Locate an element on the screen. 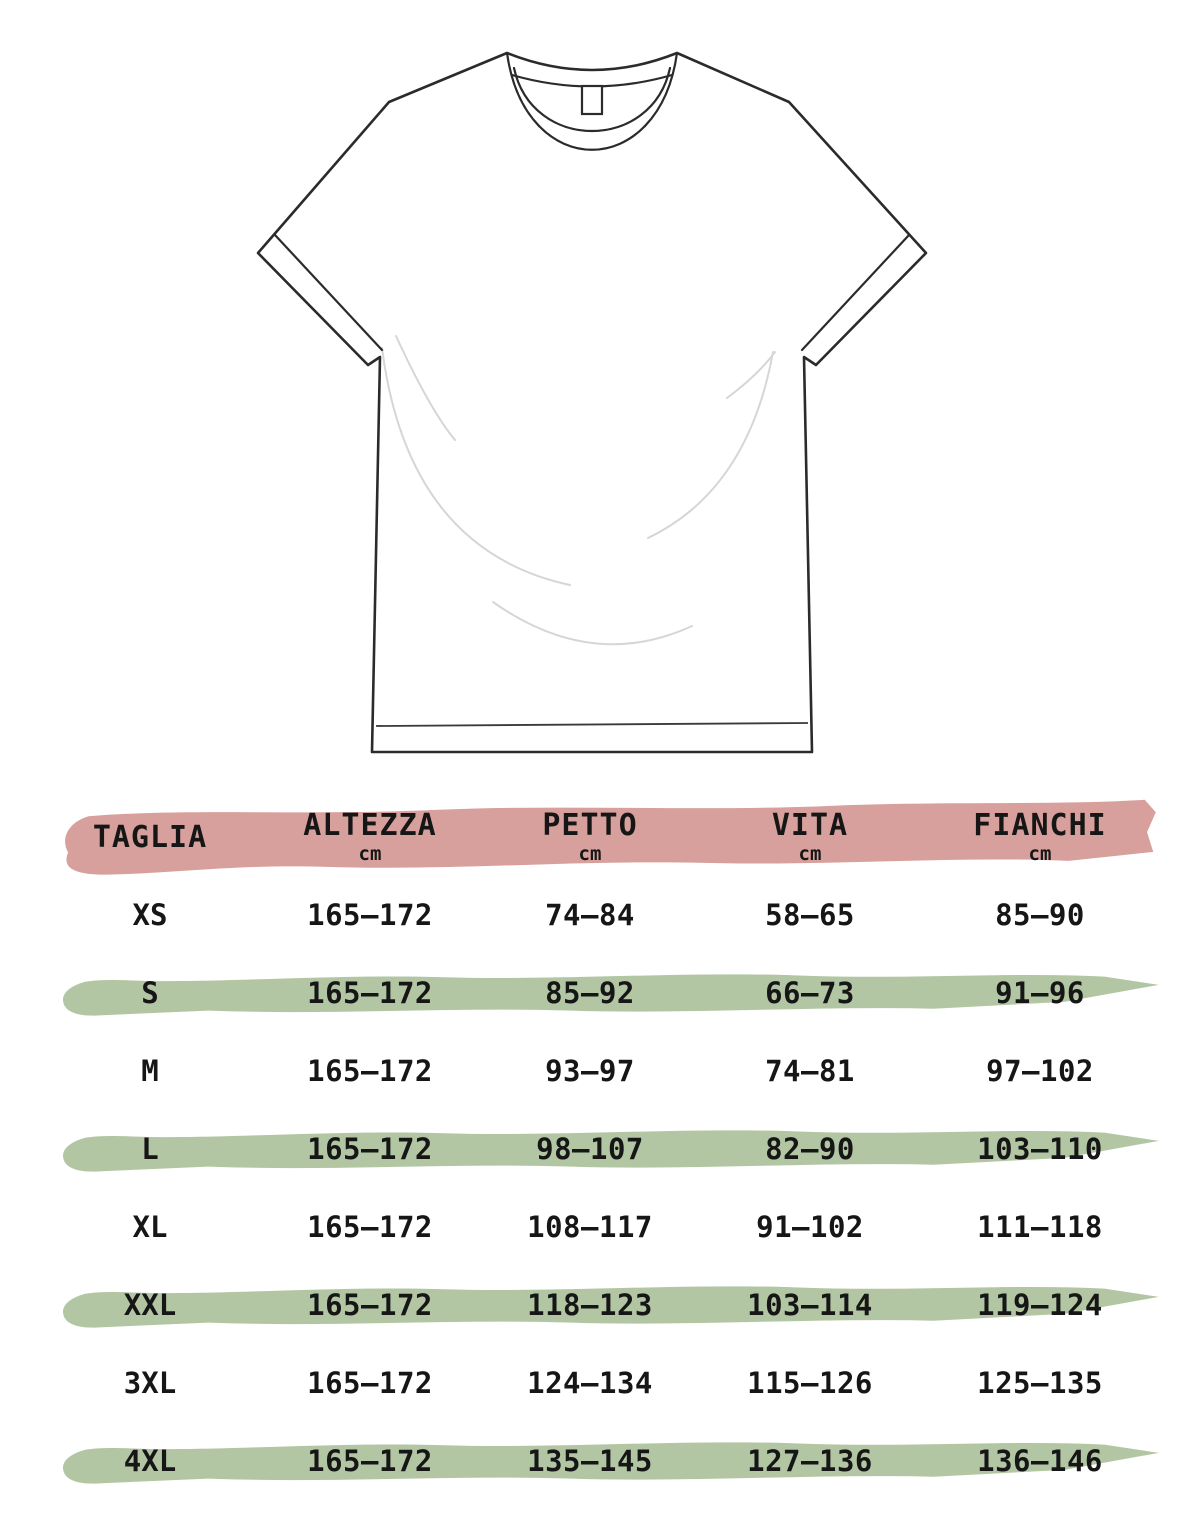  header-taglia-label: TAGLIA is located at coordinates (150, 837).